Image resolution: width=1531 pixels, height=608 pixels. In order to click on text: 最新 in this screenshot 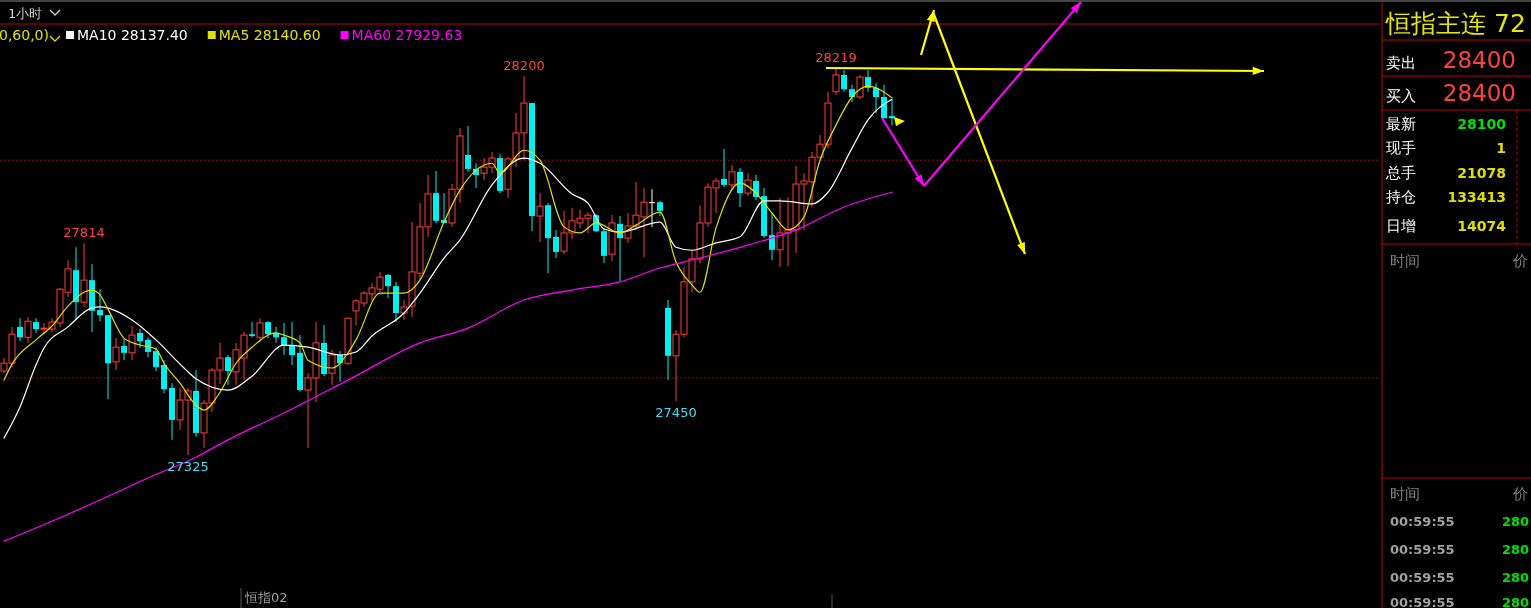, I will do `click(1401, 124)`.